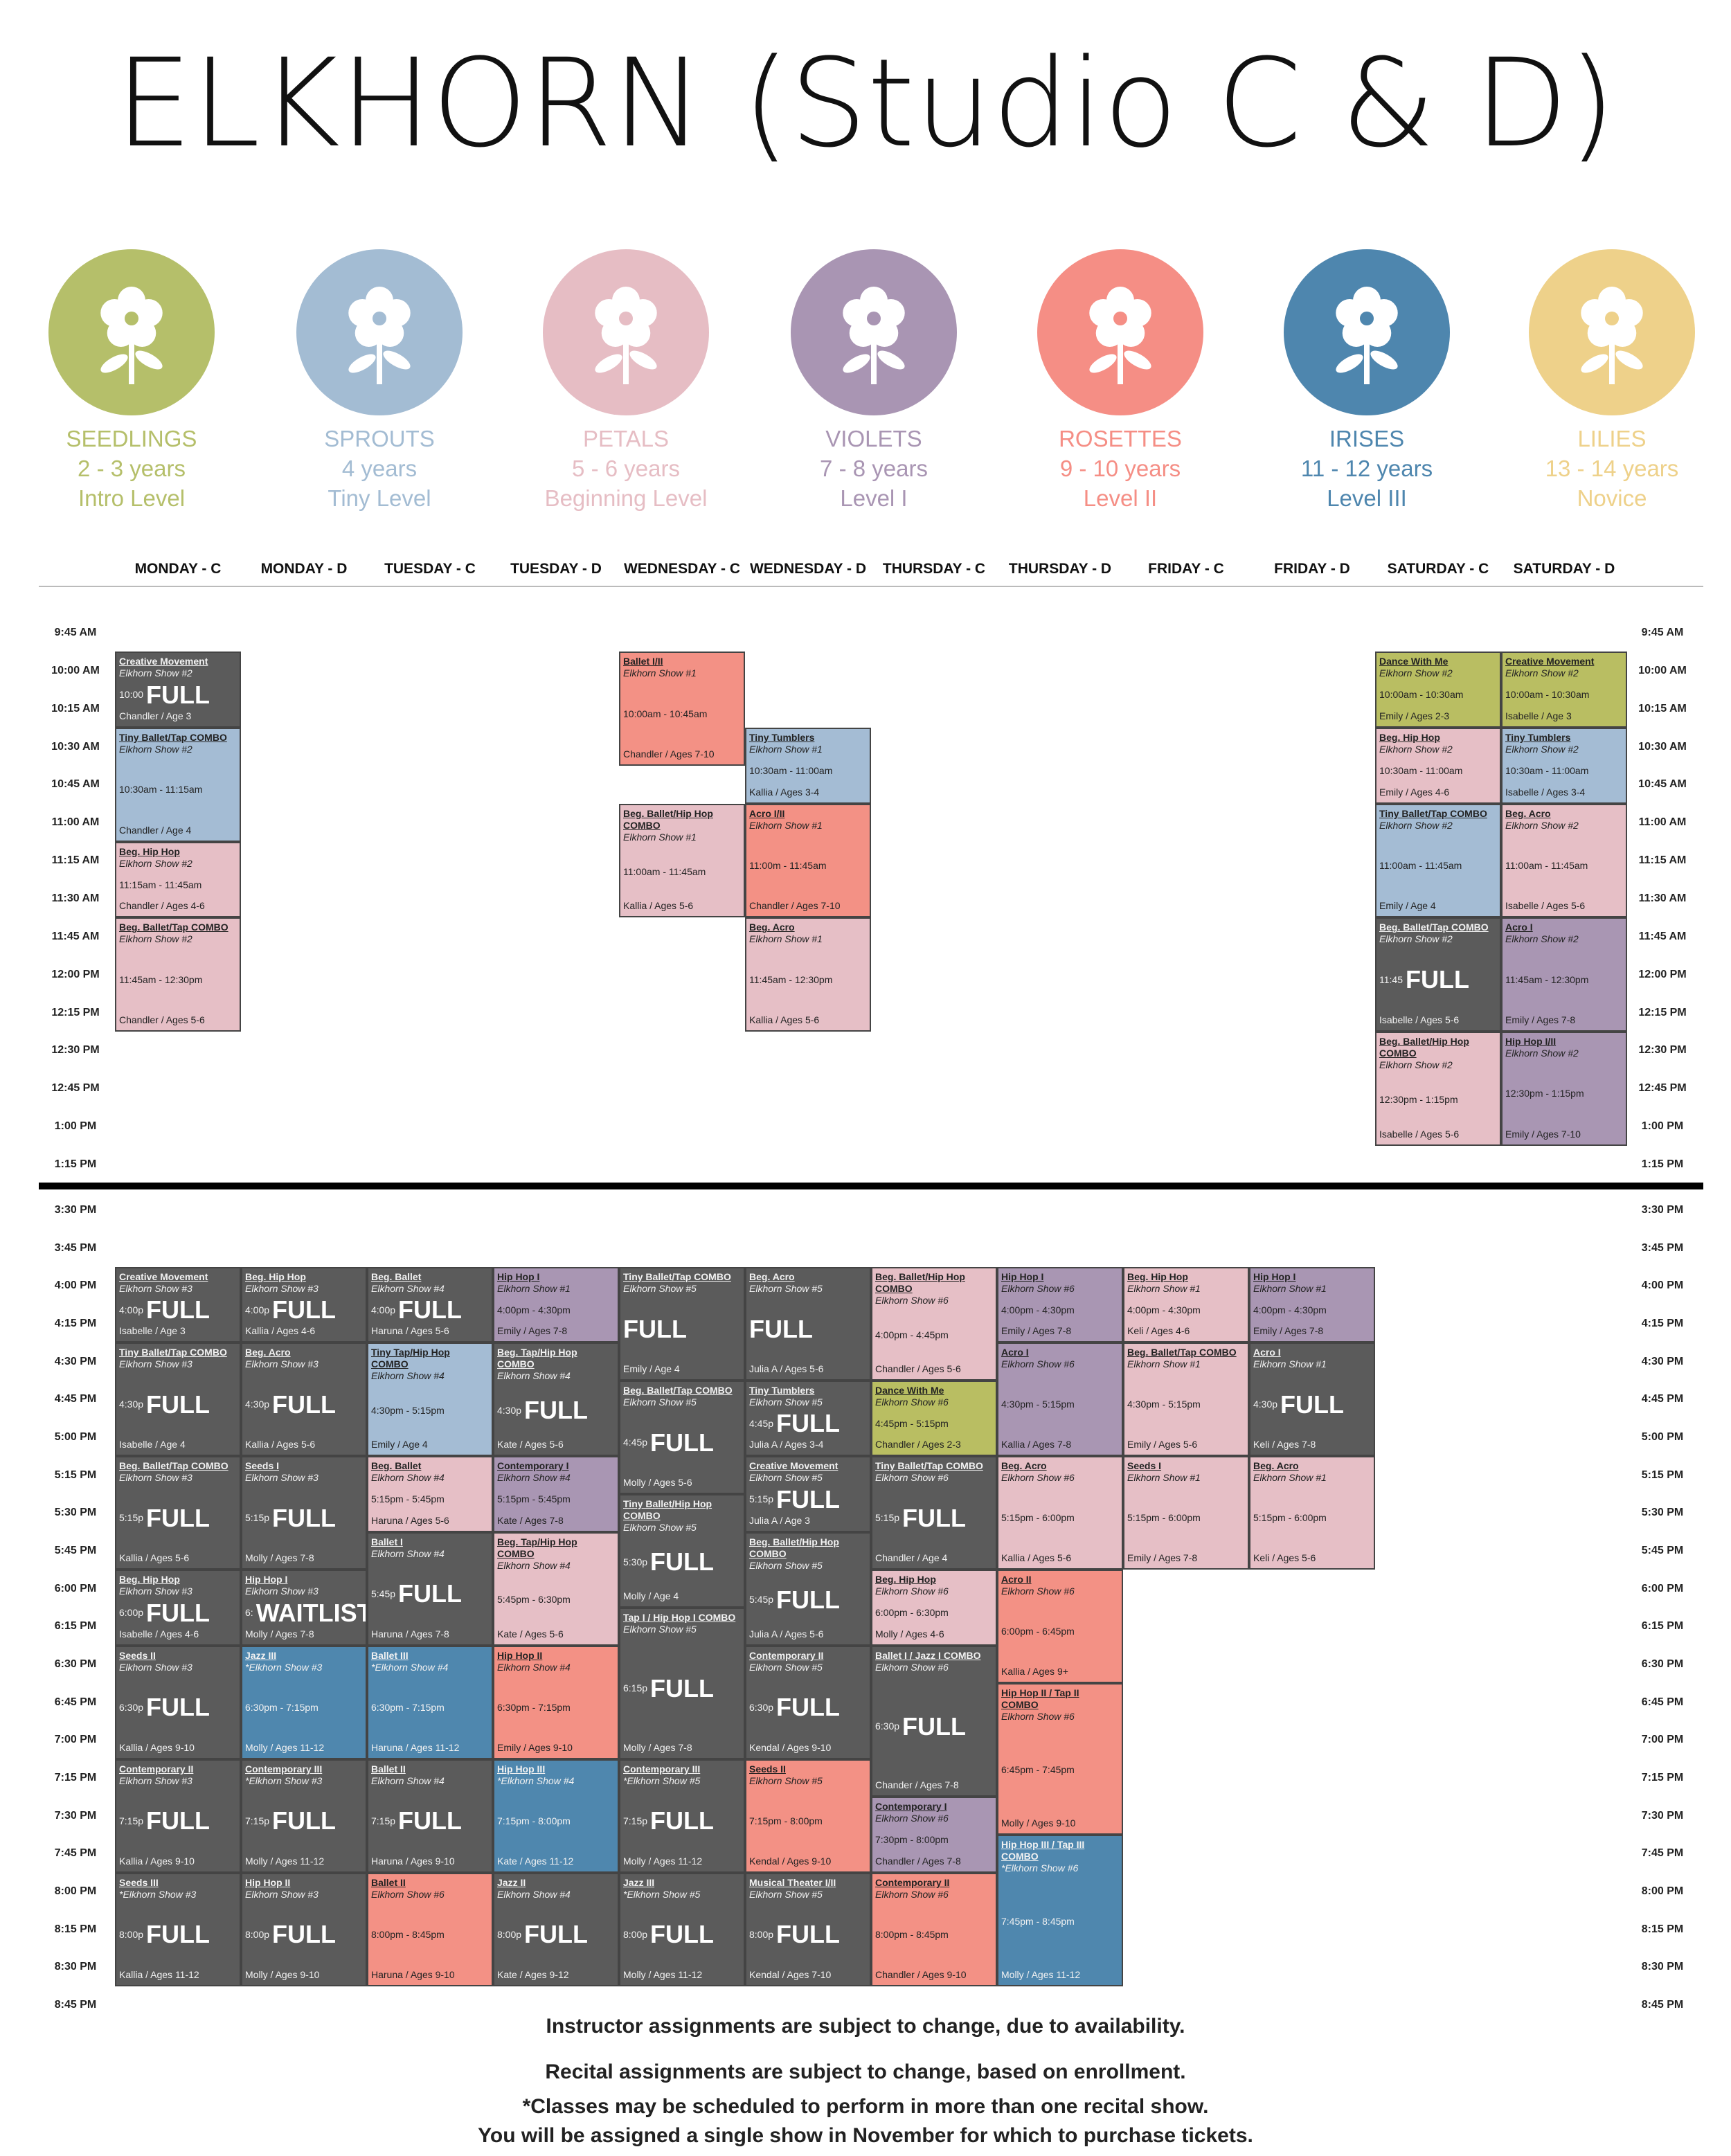 Image resolution: width=1731 pixels, height=2156 pixels. I want to click on class-name: Ballet II, so click(388, 1882).